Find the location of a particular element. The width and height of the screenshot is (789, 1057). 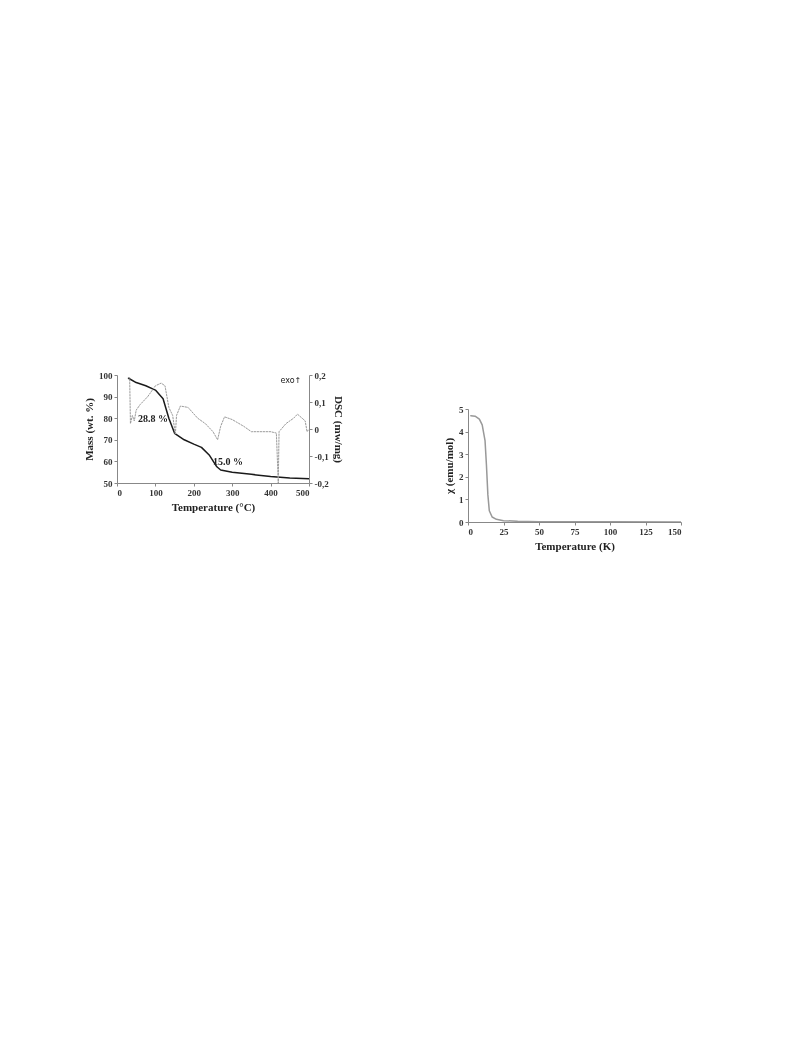

y-tick-label: 60 is located at coordinates (108, 461).